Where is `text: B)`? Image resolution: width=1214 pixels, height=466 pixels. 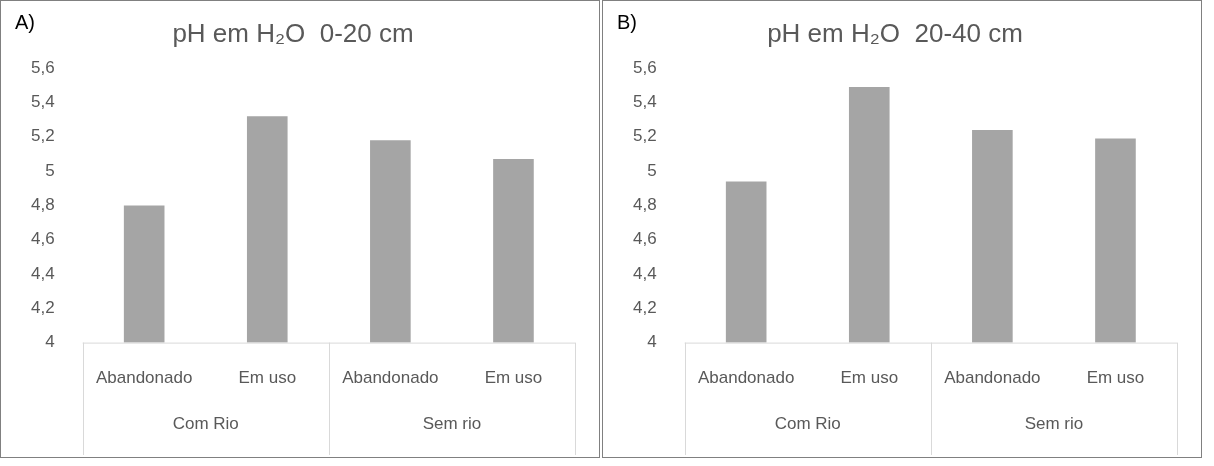
text: B) is located at coordinates (627, 21).